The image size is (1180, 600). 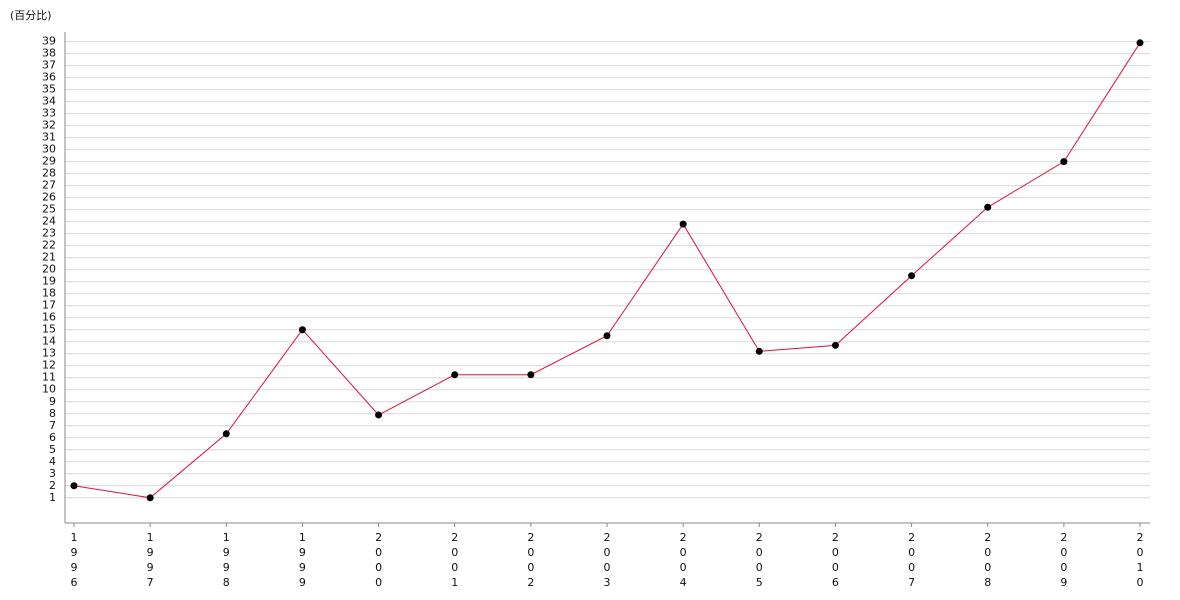 I want to click on y-tick-label: 29, so click(x=49, y=161).